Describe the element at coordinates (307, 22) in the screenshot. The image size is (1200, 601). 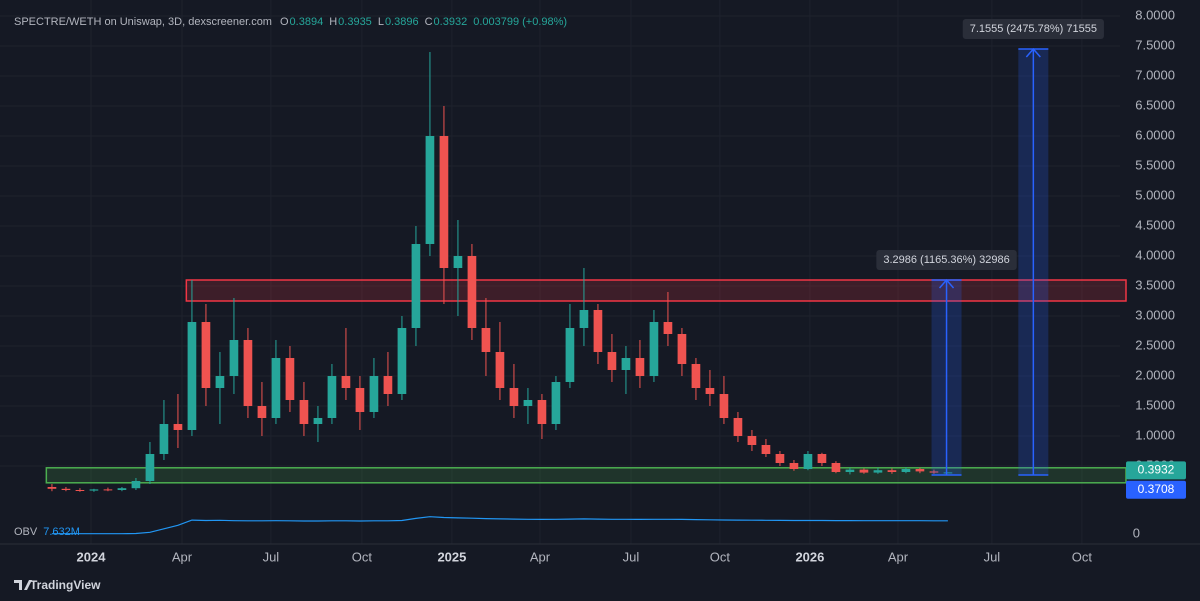
I see `legend-value: 0.3894` at that location.